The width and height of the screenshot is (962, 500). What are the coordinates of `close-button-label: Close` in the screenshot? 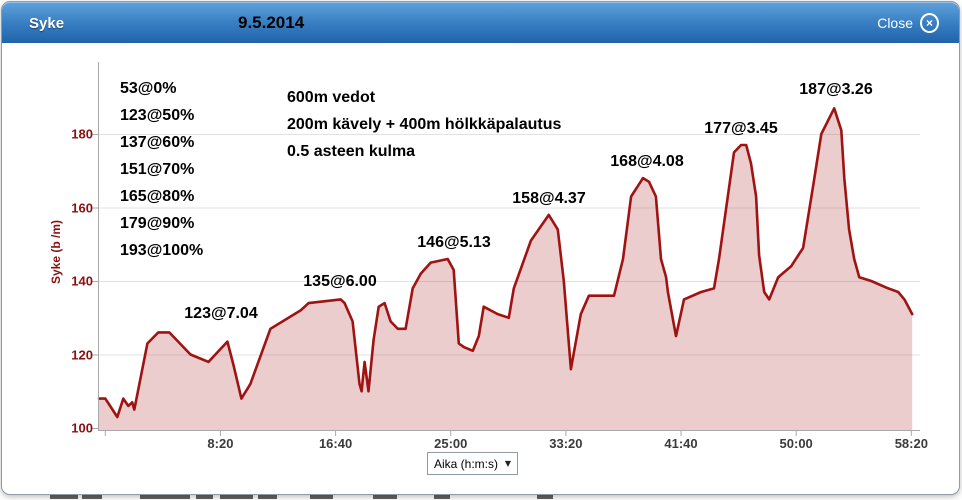 It's located at (895, 23).